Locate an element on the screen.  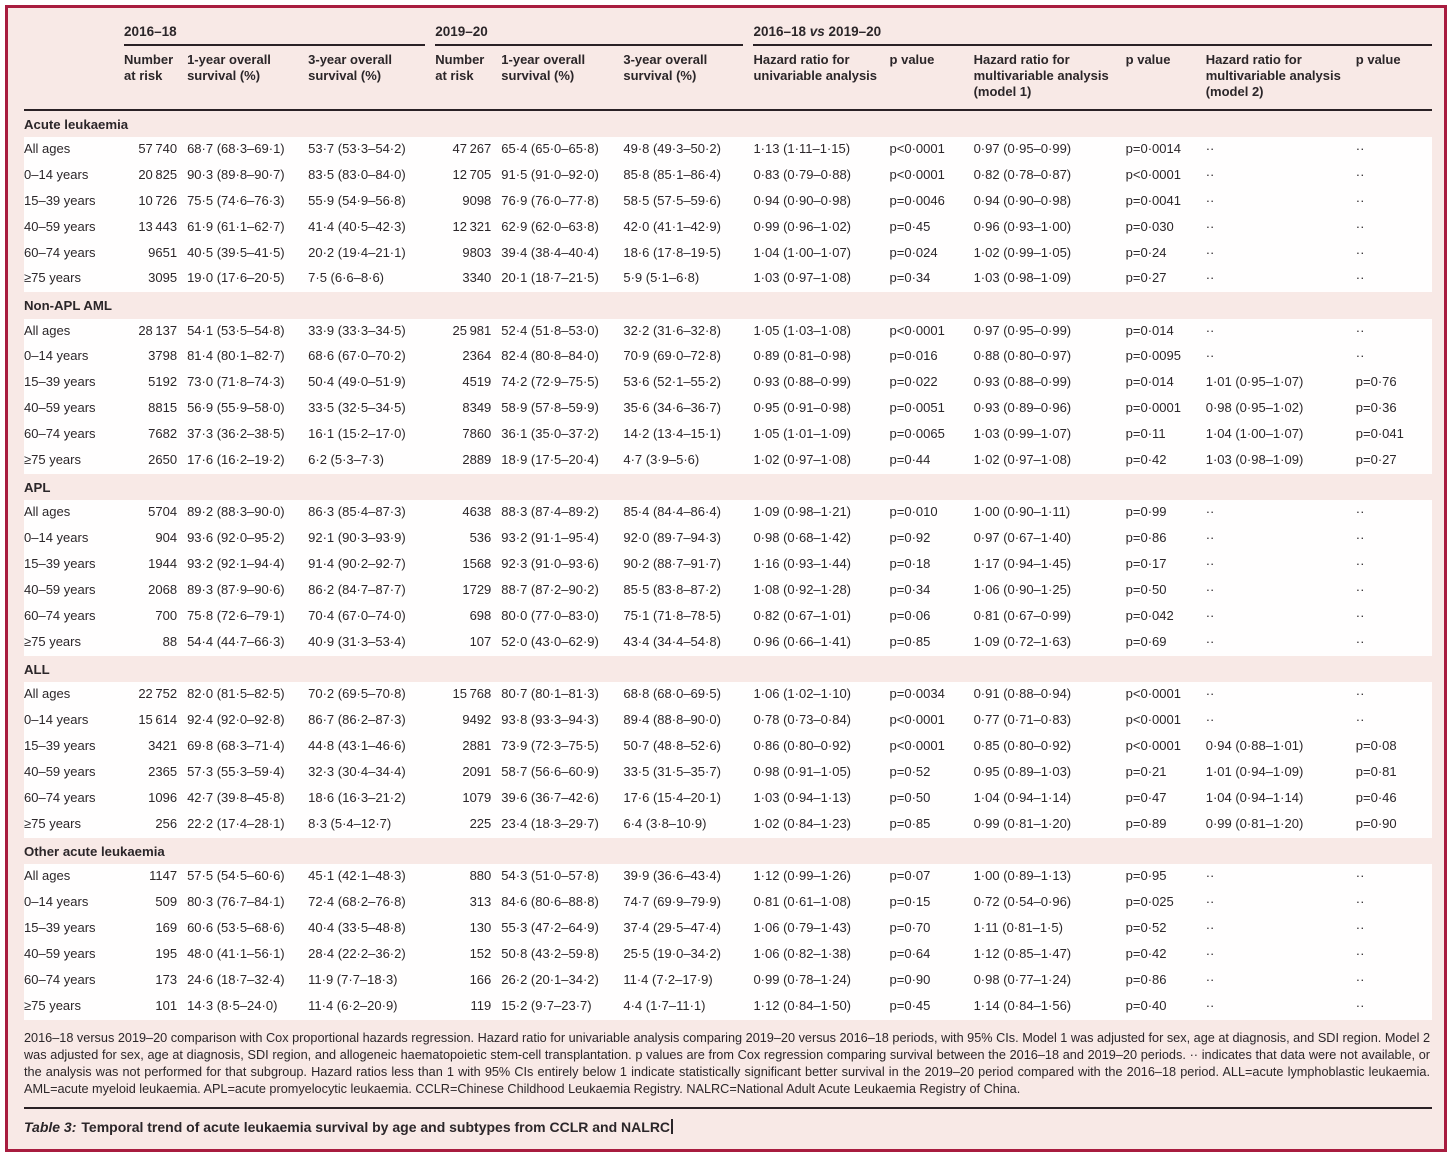
hr-model1-cell: 1·02 (0·97–1·08) is located at coordinates (1049, 461).